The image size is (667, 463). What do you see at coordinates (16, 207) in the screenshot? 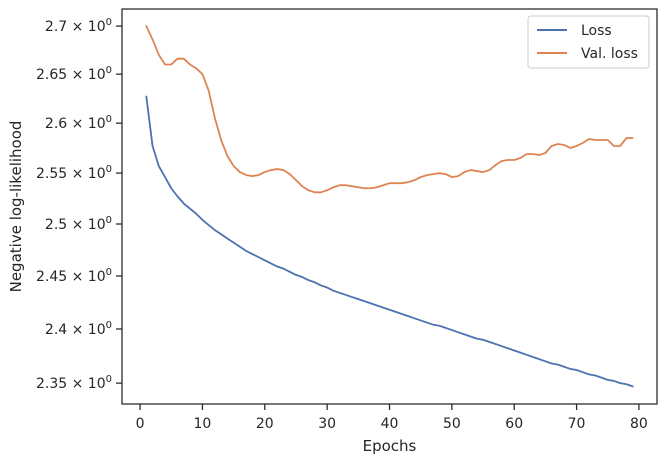
I see `y-axis-label: Negative log-likelihood` at bounding box center [16, 207].